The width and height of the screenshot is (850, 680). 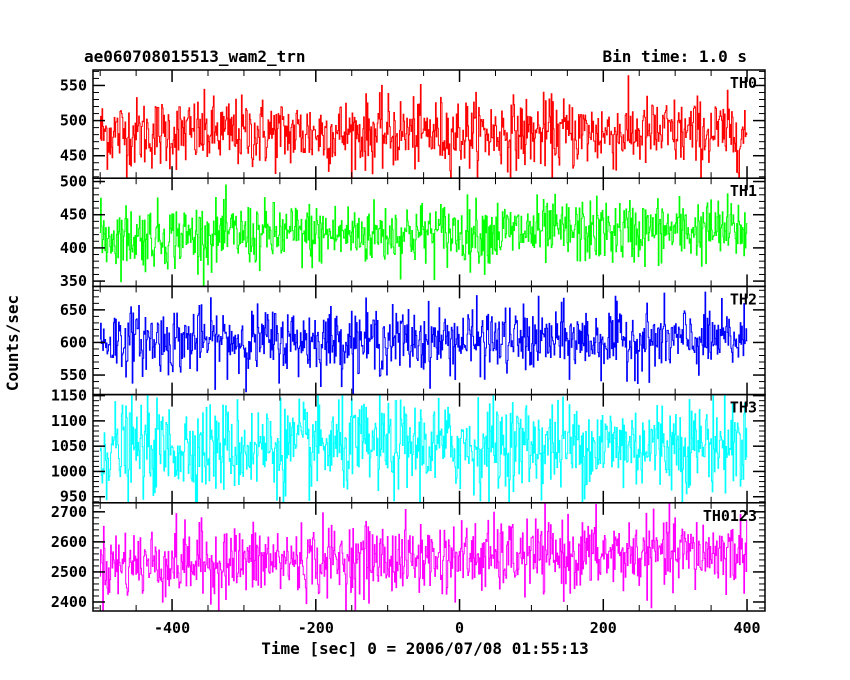 What do you see at coordinates (195, 56) in the screenshot?
I see `chart-title: ae060708015513_wam2_trn` at bounding box center [195, 56].